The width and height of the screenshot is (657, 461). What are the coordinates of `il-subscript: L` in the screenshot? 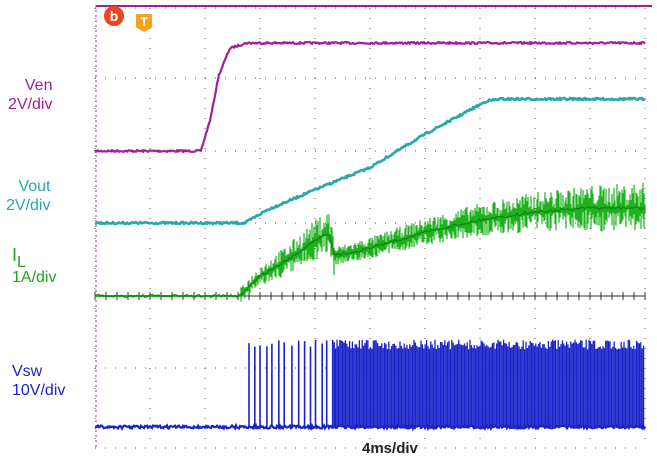 It's located at (21, 262).